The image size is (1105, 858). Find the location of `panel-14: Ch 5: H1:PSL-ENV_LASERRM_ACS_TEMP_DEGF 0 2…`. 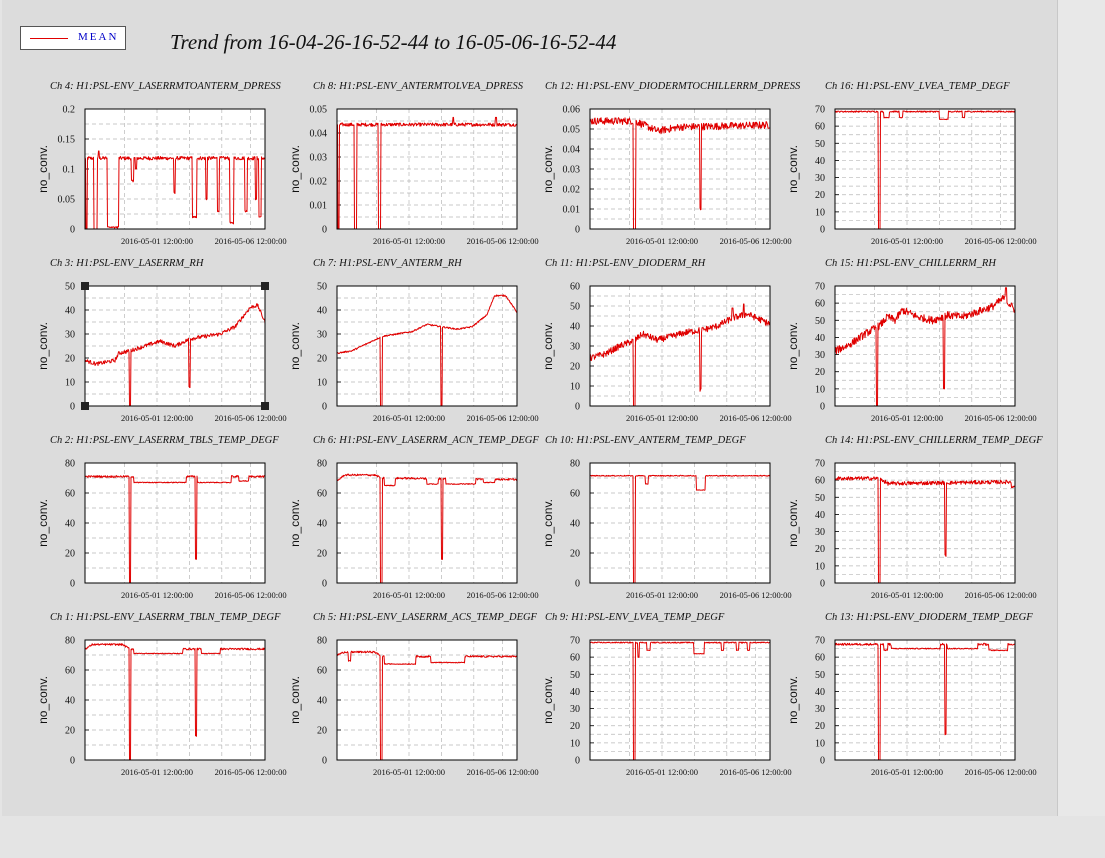

panel-14: Ch 5: H1:PSL-ENV_LASERRM_ACS_TEMP_DEGF 0 2… is located at coordinates (413, 694).